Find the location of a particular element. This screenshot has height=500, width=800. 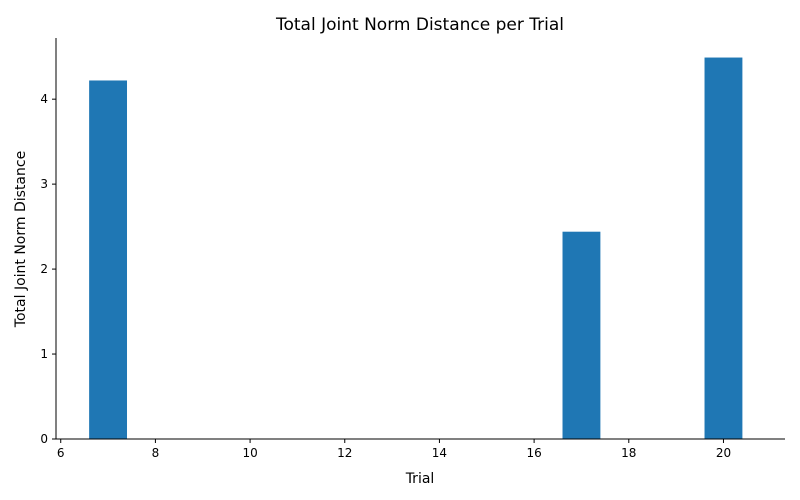

y-tick-label: 3 is located at coordinates (44, 184).